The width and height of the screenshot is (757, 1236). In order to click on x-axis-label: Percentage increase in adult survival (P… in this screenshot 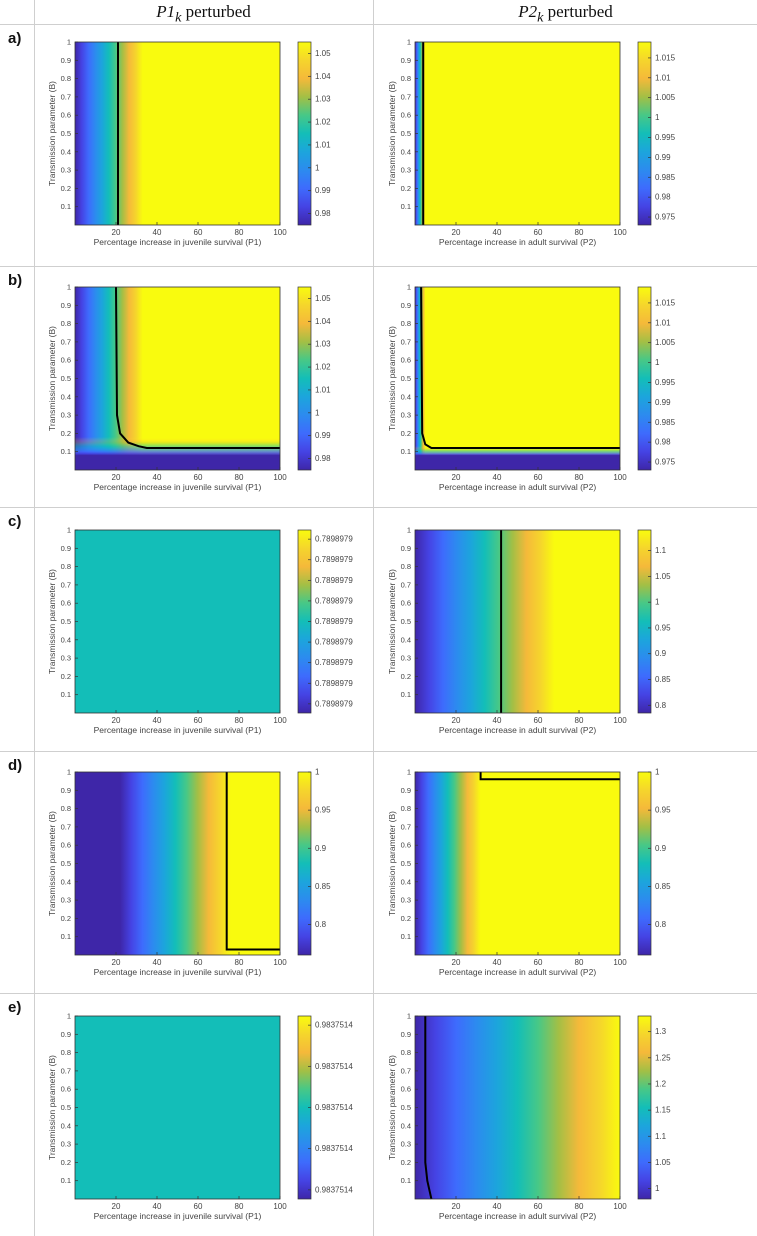, I will do `click(517, 242)`.